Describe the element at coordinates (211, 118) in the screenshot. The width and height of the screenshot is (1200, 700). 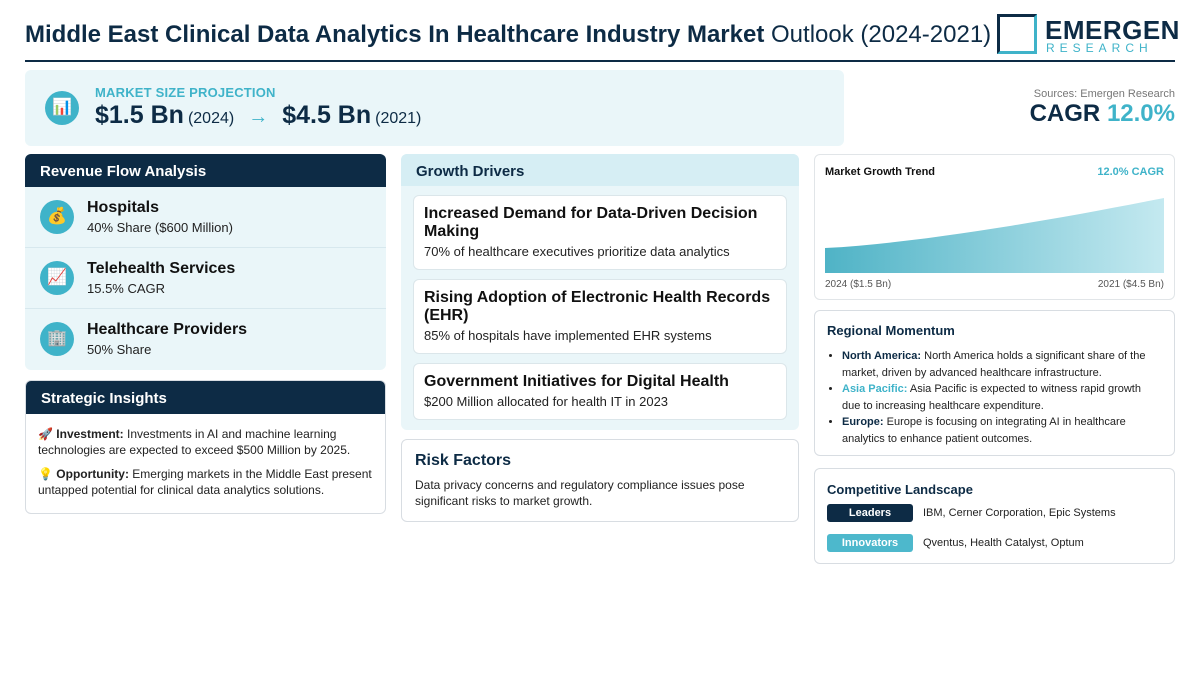
I see `projection-start-year: (2024)` at that location.